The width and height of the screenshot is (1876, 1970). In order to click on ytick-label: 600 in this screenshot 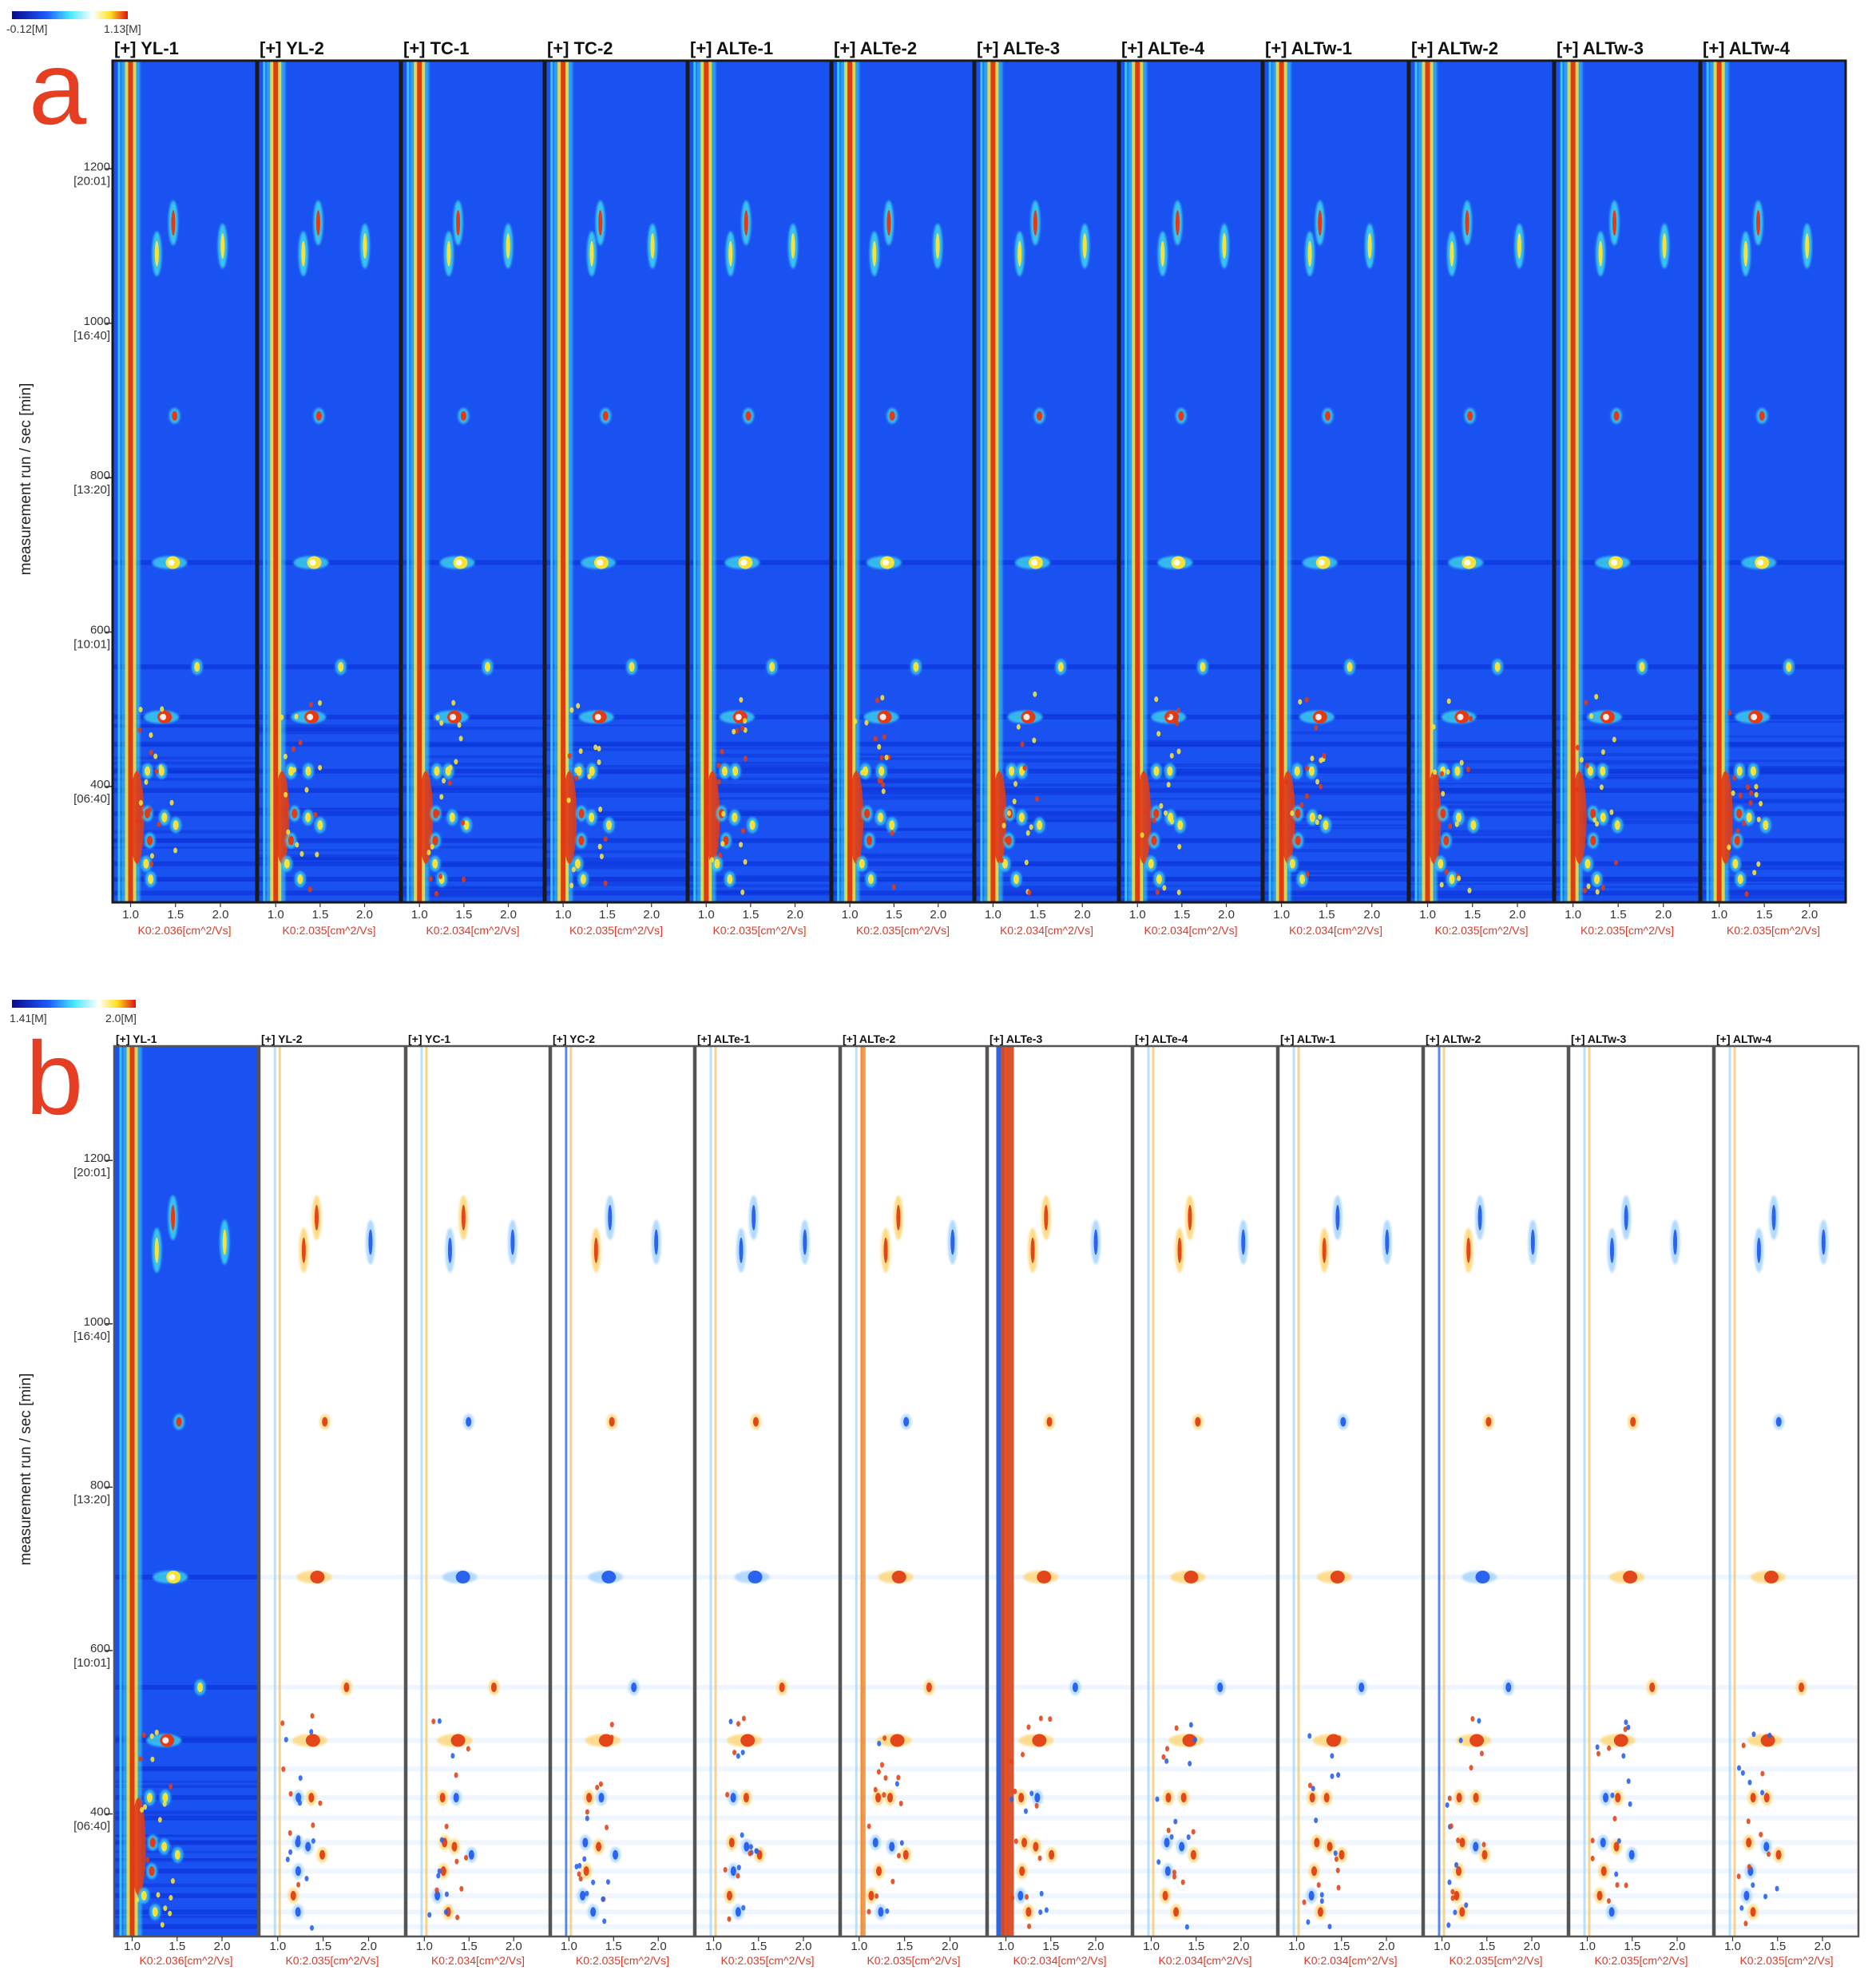, I will do `click(100, 630)`.